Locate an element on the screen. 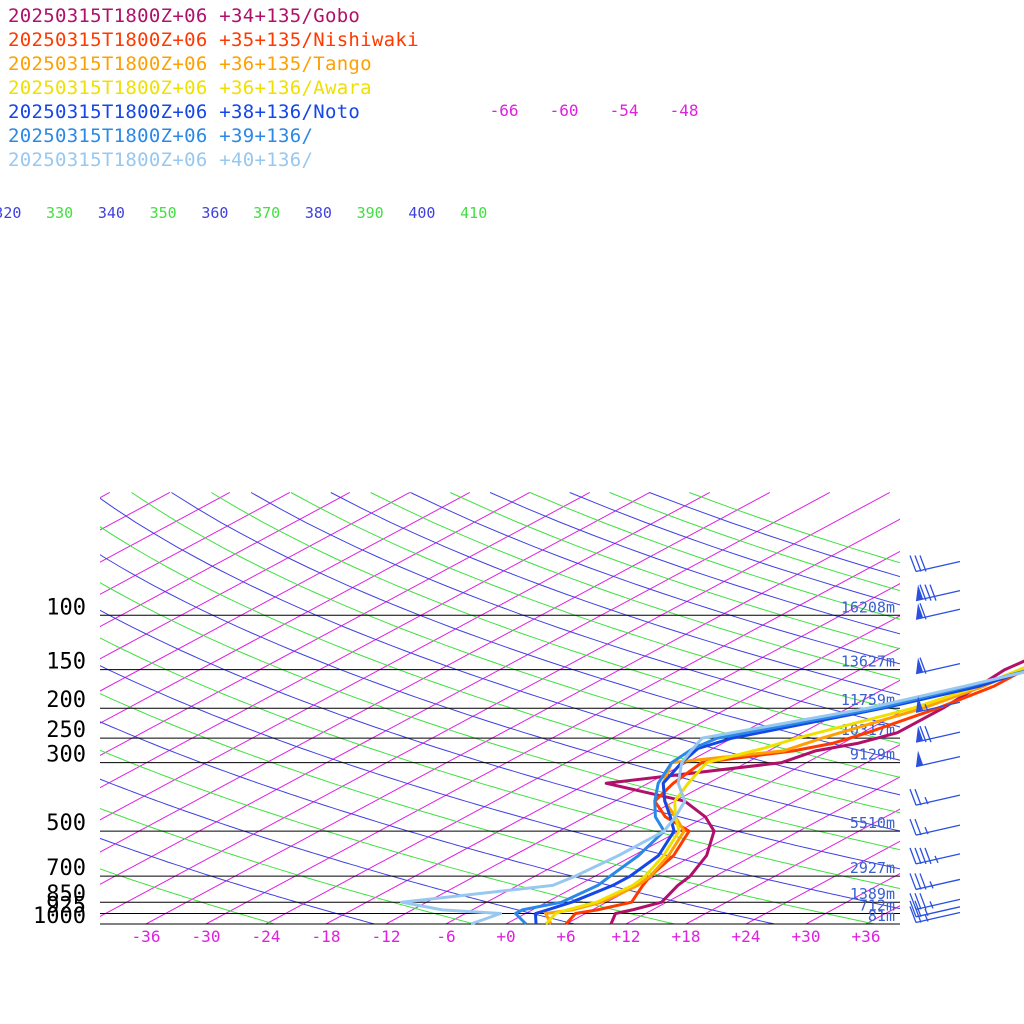 This screenshot has height=1024, width=1024. theta-label: 390 is located at coordinates (370, 213).